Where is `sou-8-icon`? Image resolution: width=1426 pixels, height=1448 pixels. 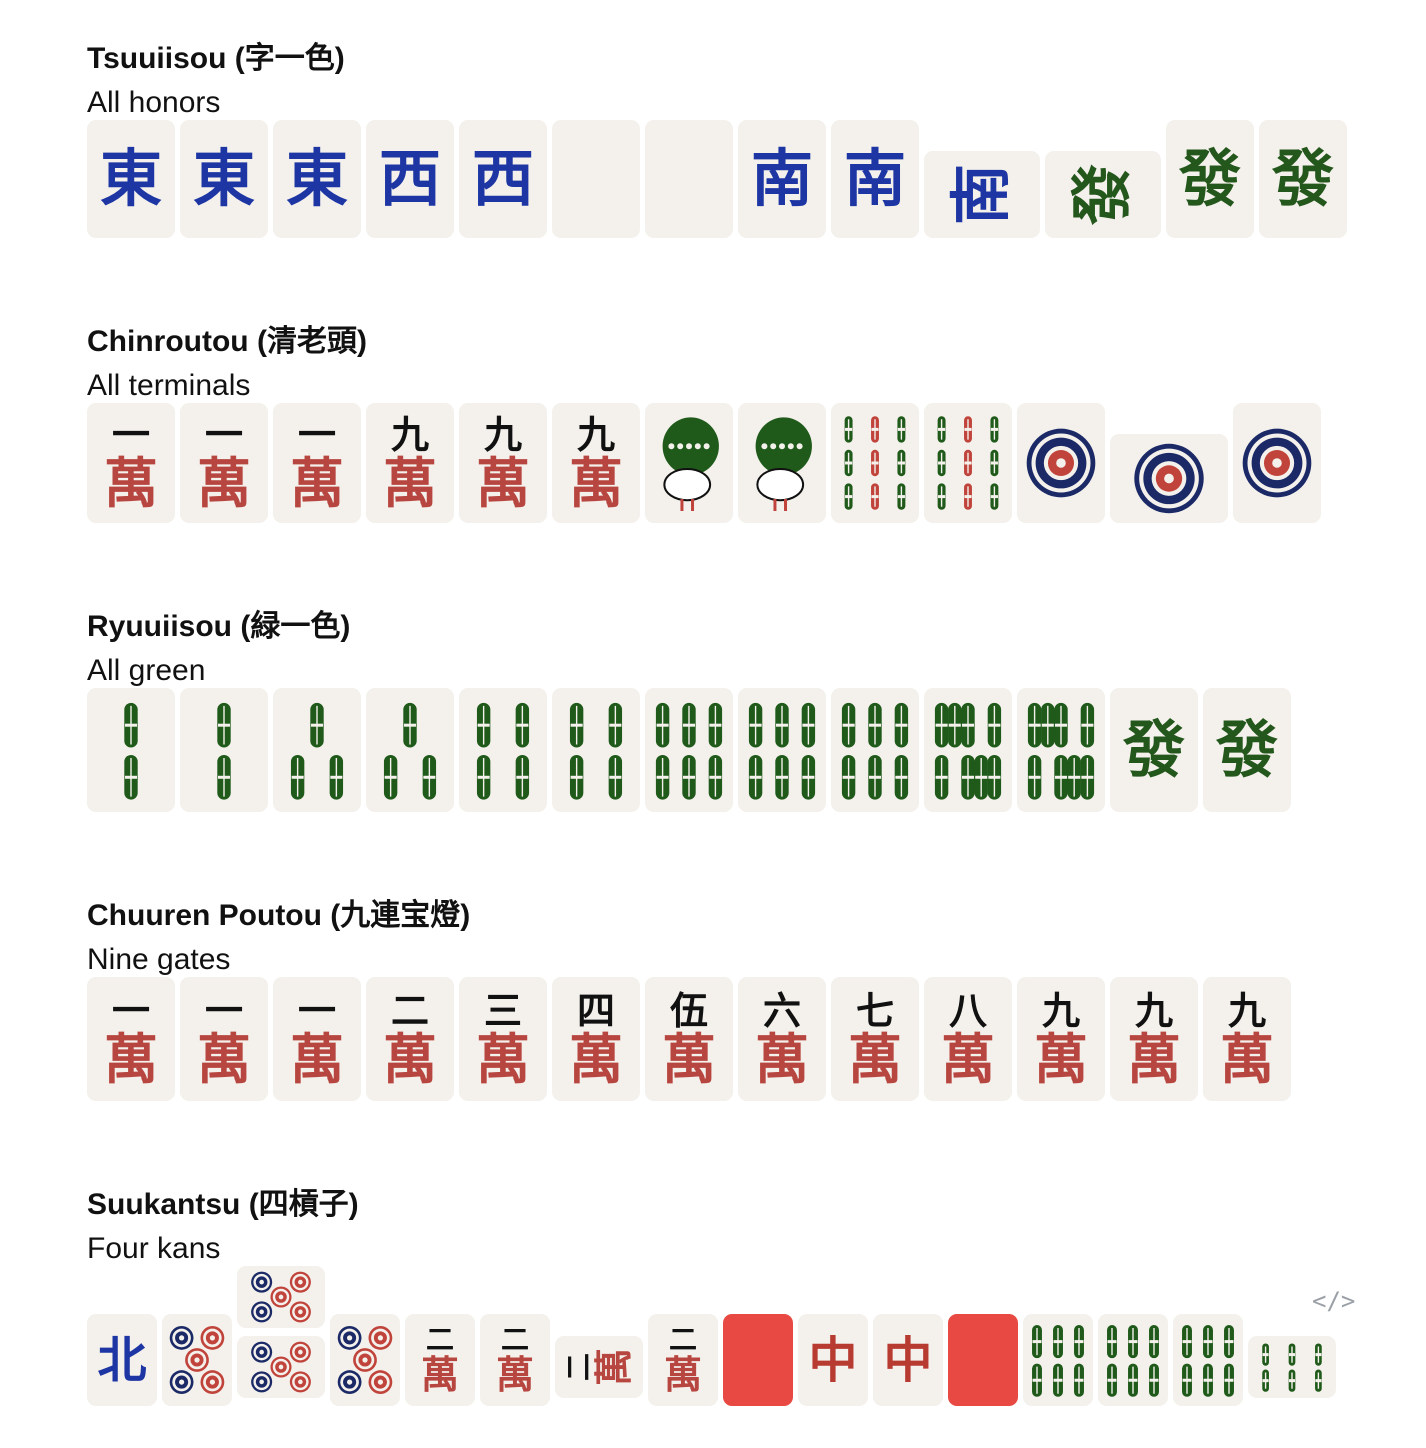 sou-8-icon is located at coordinates (968, 751).